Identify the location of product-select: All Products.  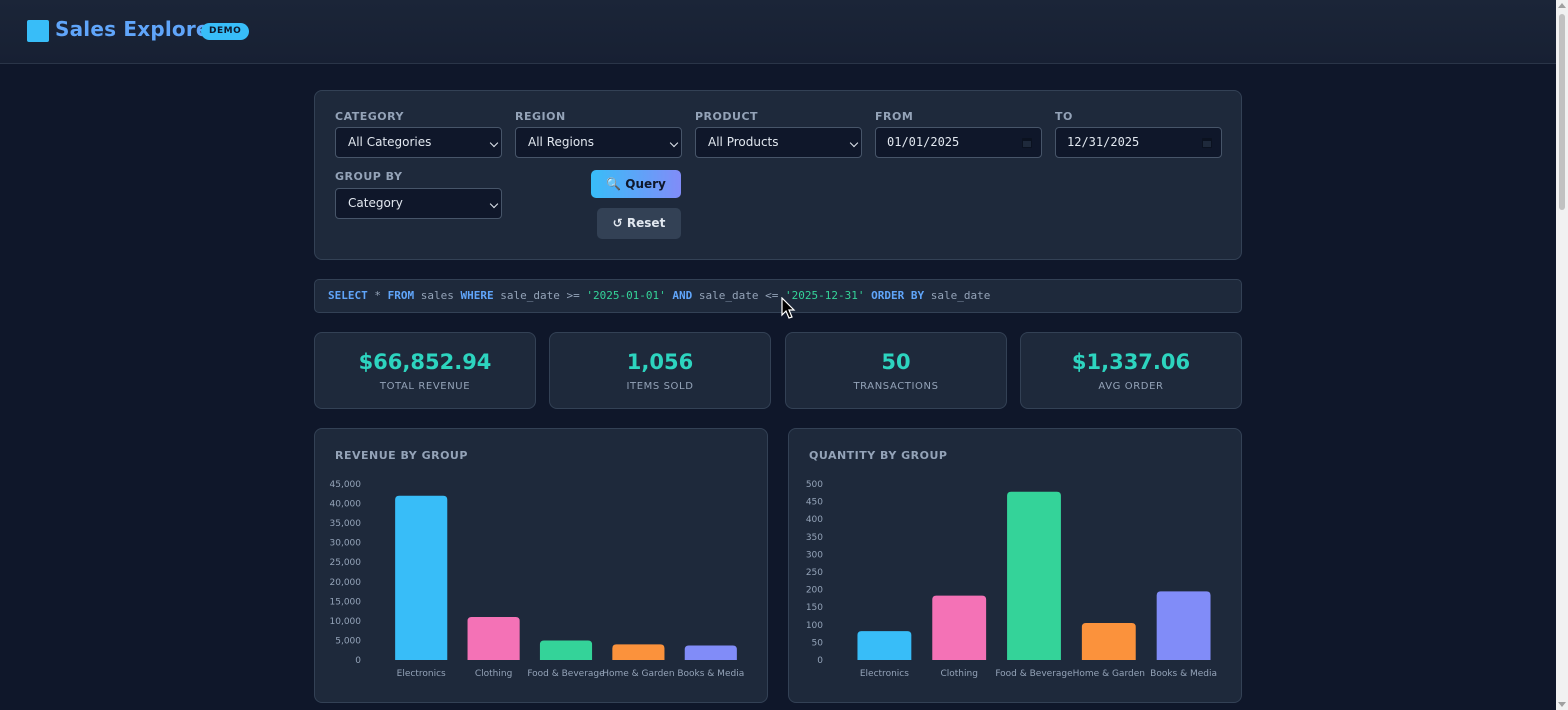
(778, 142).